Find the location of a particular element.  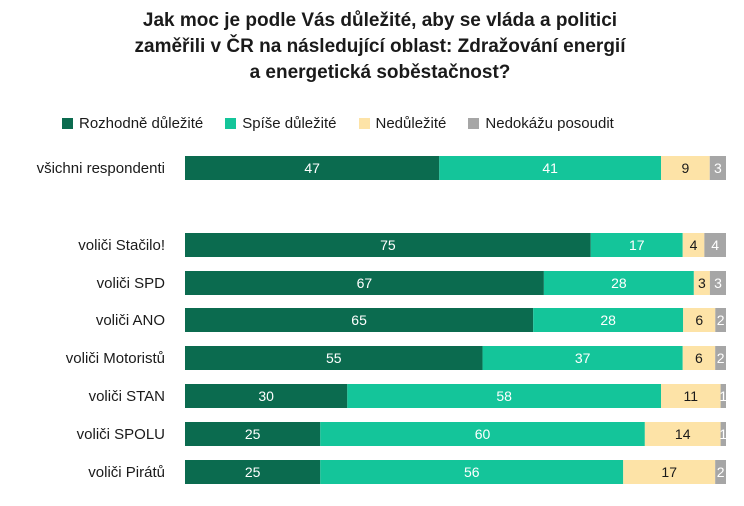

data-label-nedokazu-pirati: 2 is located at coordinates (721, 472).